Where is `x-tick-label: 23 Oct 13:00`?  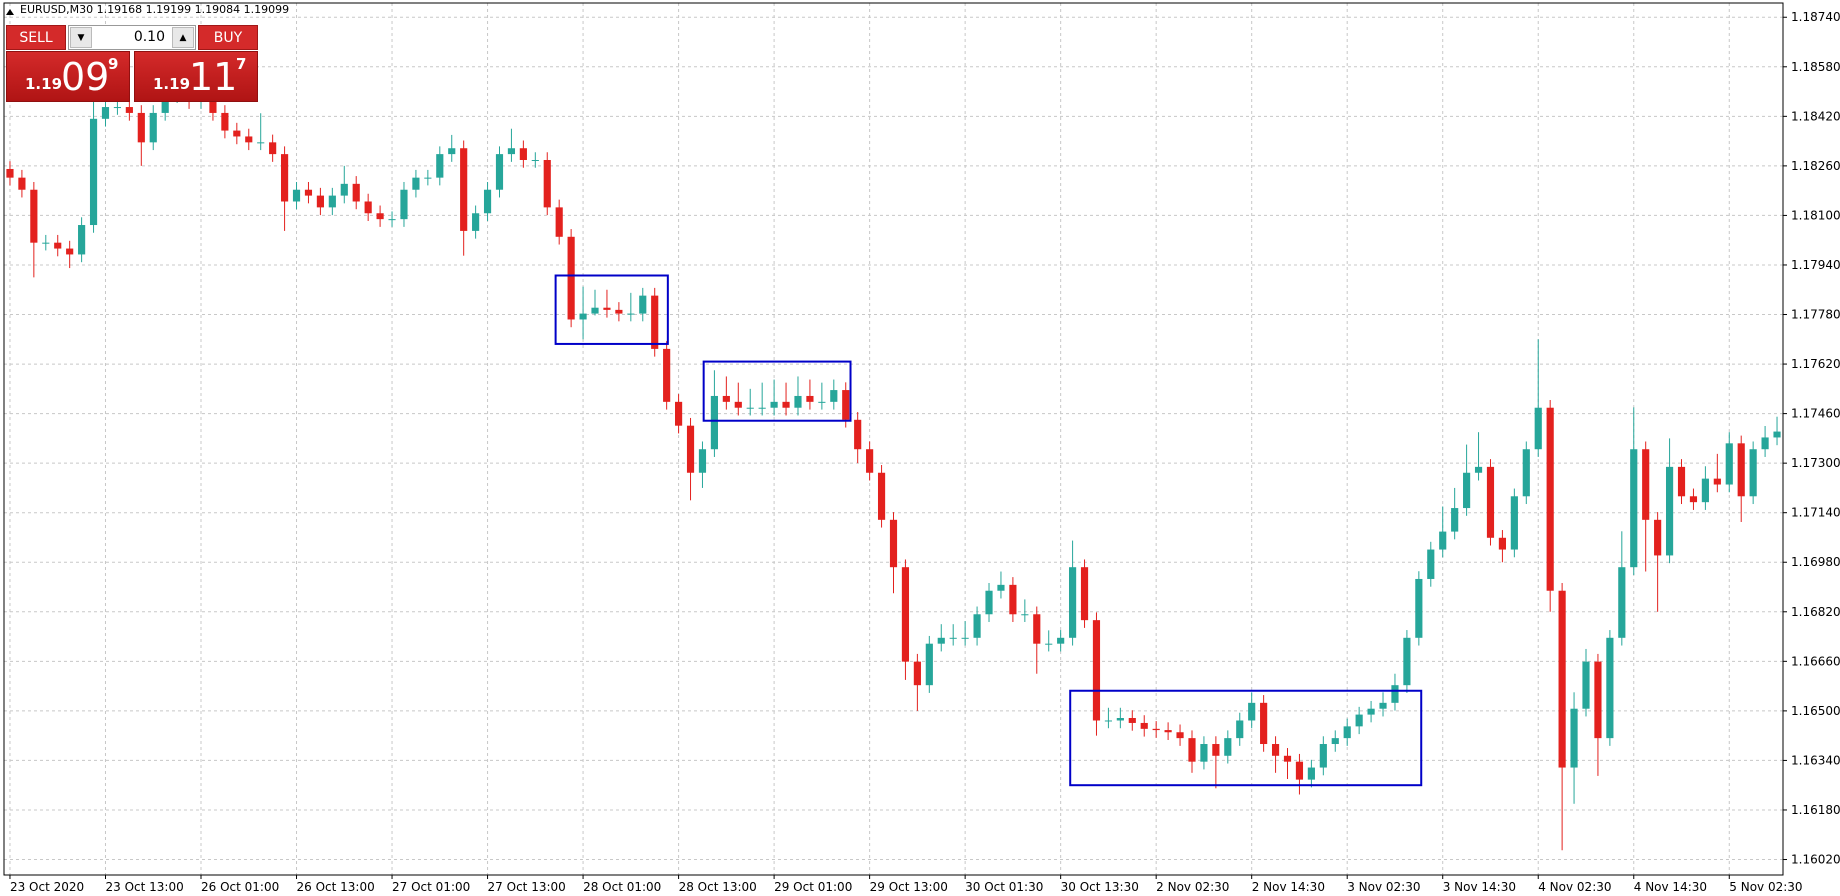 x-tick-label: 23 Oct 13:00 is located at coordinates (144, 887).